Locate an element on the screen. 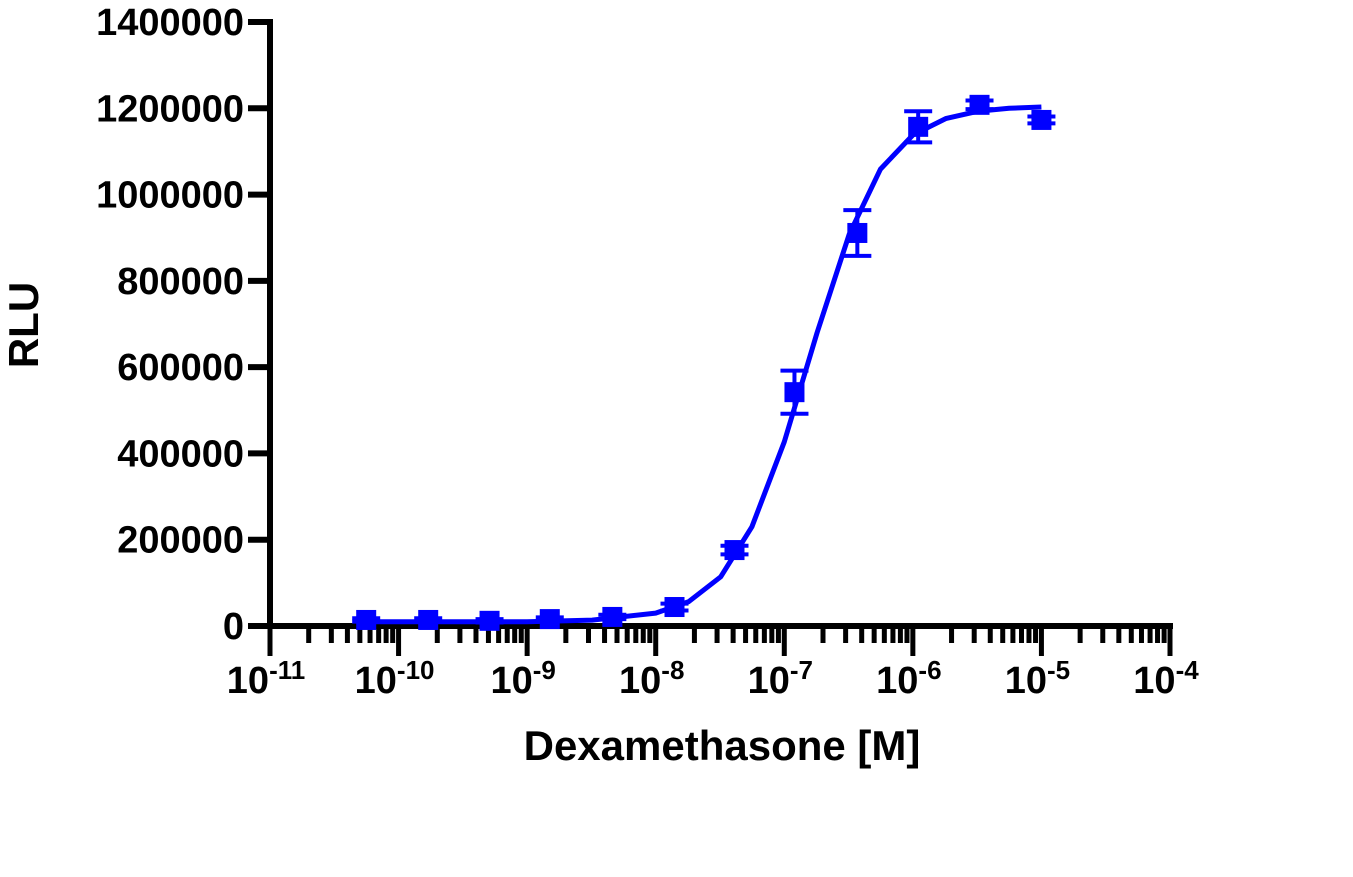 The height and width of the screenshot is (877, 1353). y-tick-label: 1000000 is located at coordinates (170, 196).